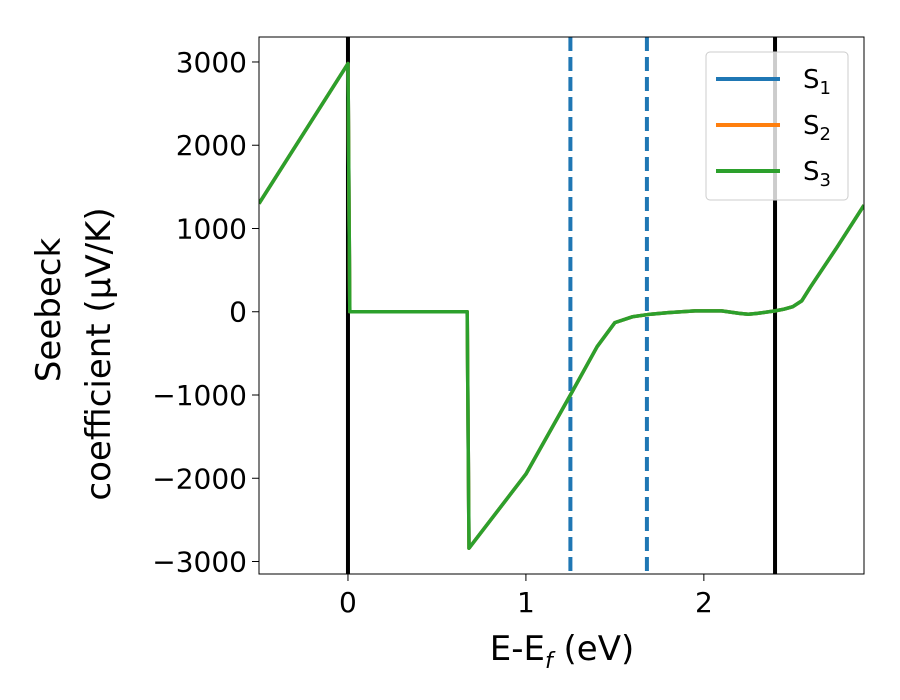 The width and height of the screenshot is (900, 700). I want to click on y-axis-ticks: 3000 2000 1000 0 −1000 −2000 −3000, so click(205, 312).